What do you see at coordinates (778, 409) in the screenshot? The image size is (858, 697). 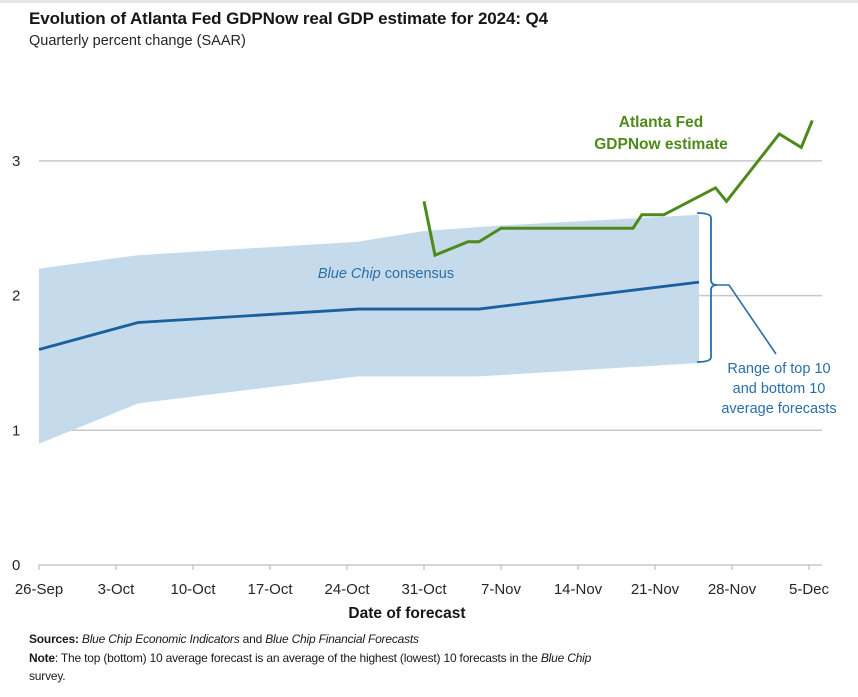 I see `range-label-line3: average forecasts` at bounding box center [778, 409].